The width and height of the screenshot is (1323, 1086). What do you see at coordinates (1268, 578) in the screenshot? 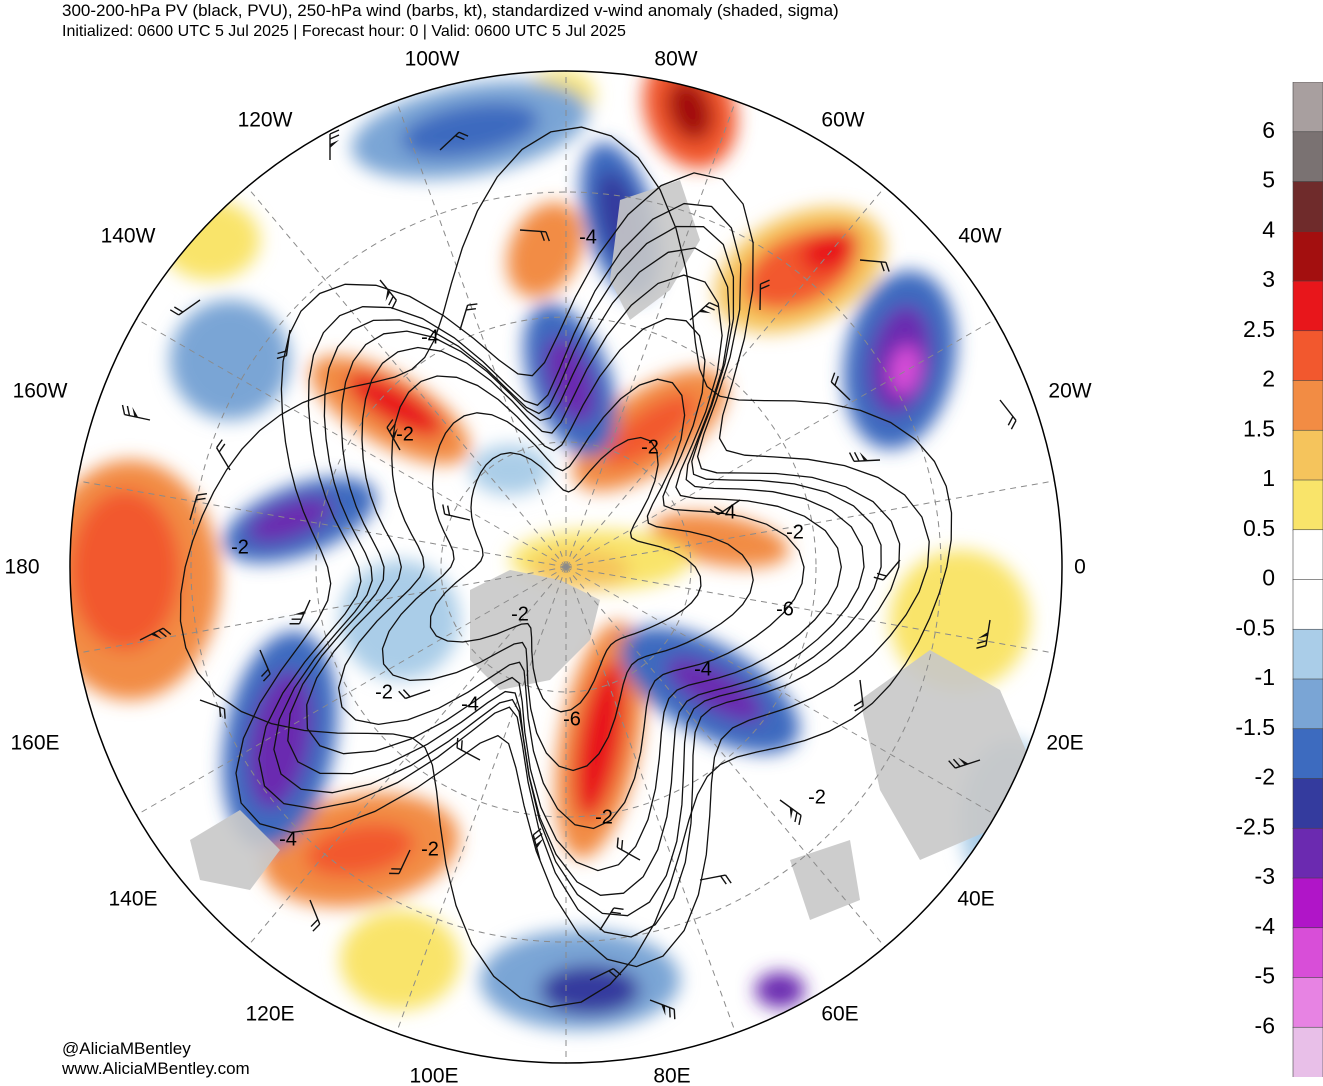
I see `colorbar-tick-label: 0` at bounding box center [1268, 578].